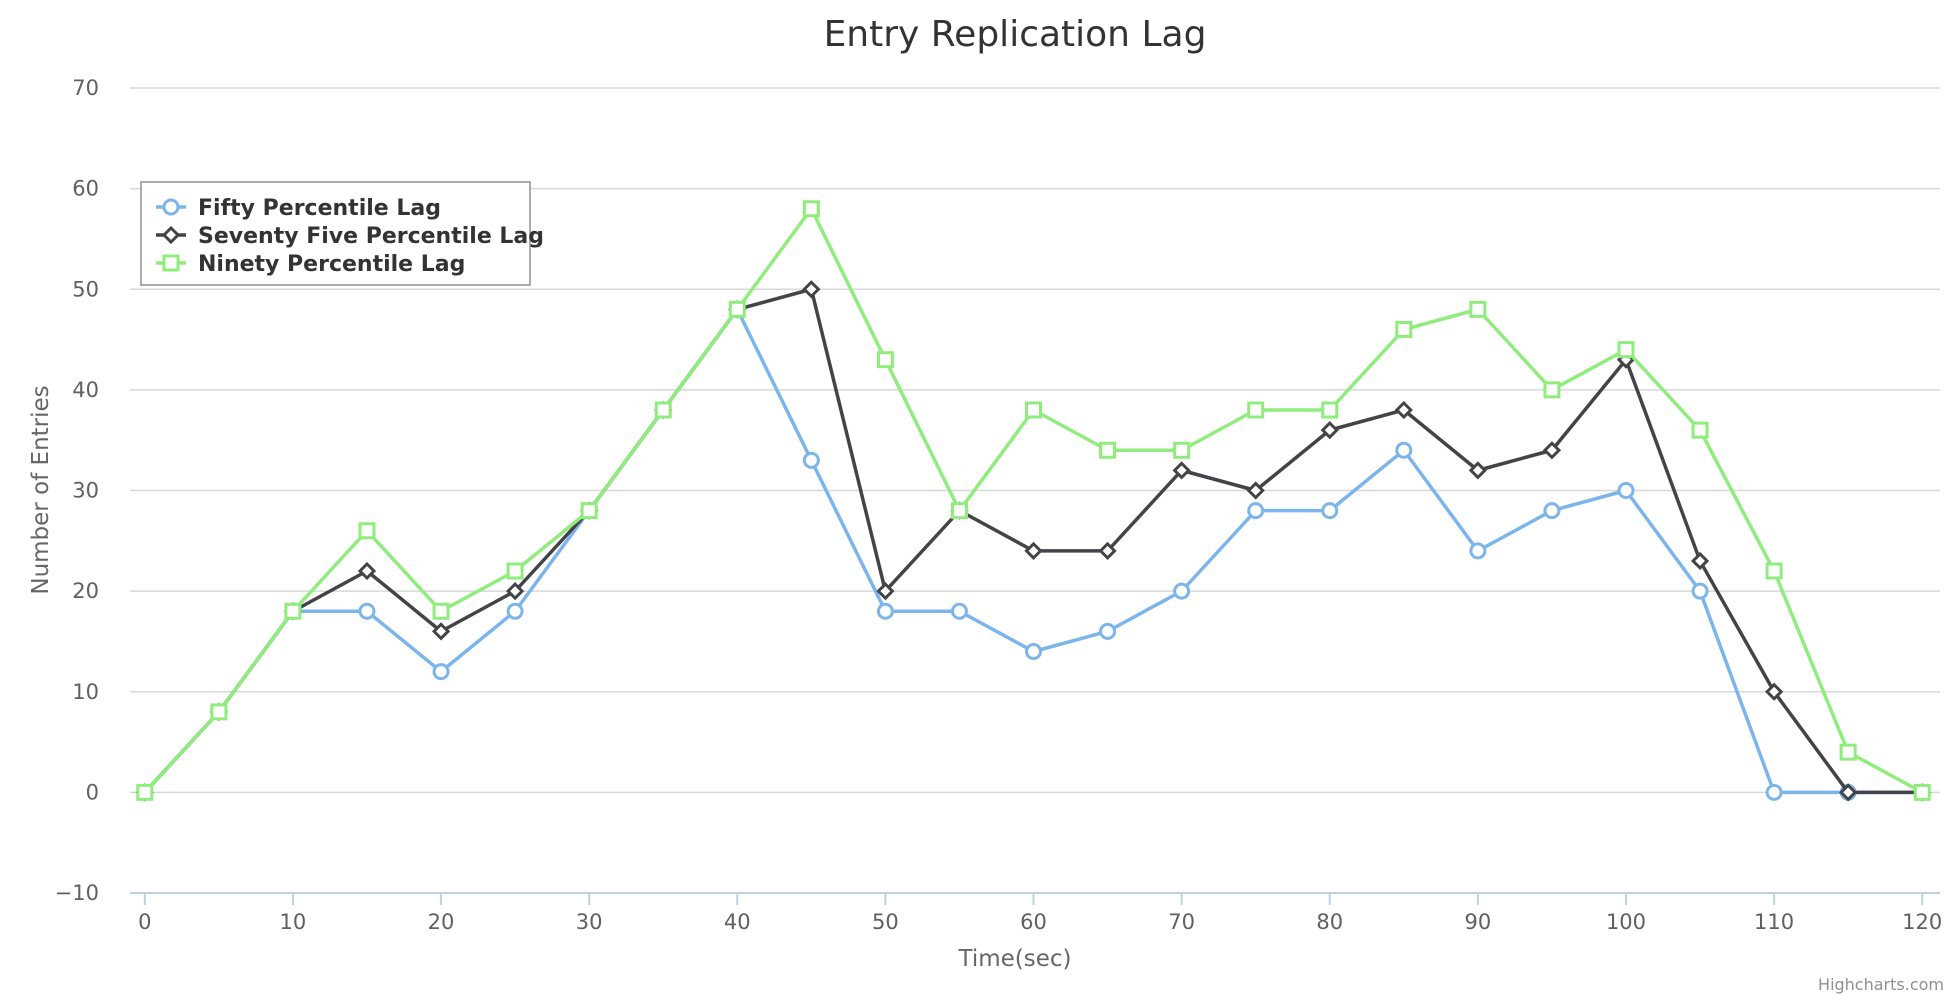  What do you see at coordinates (1626, 922) in the screenshot?
I see `x-tick-label: 100` at bounding box center [1626, 922].